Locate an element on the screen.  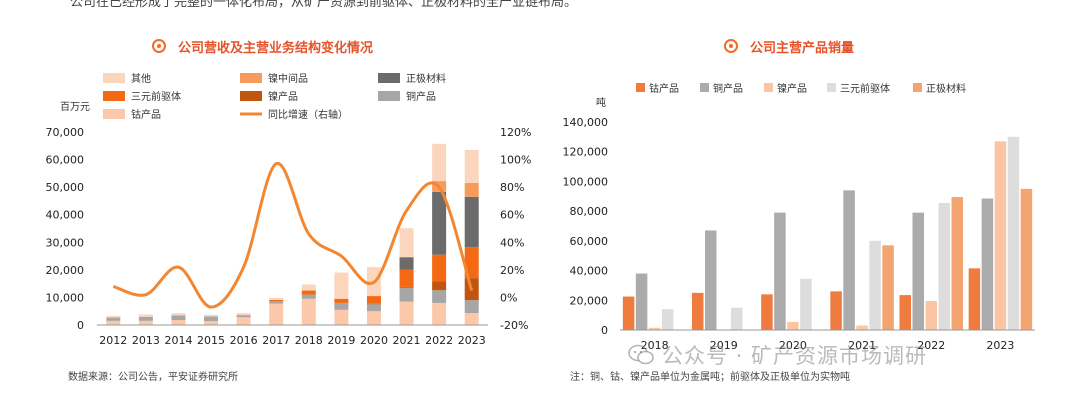
y-tick-label: 60,000 is located at coordinates (65, 160).